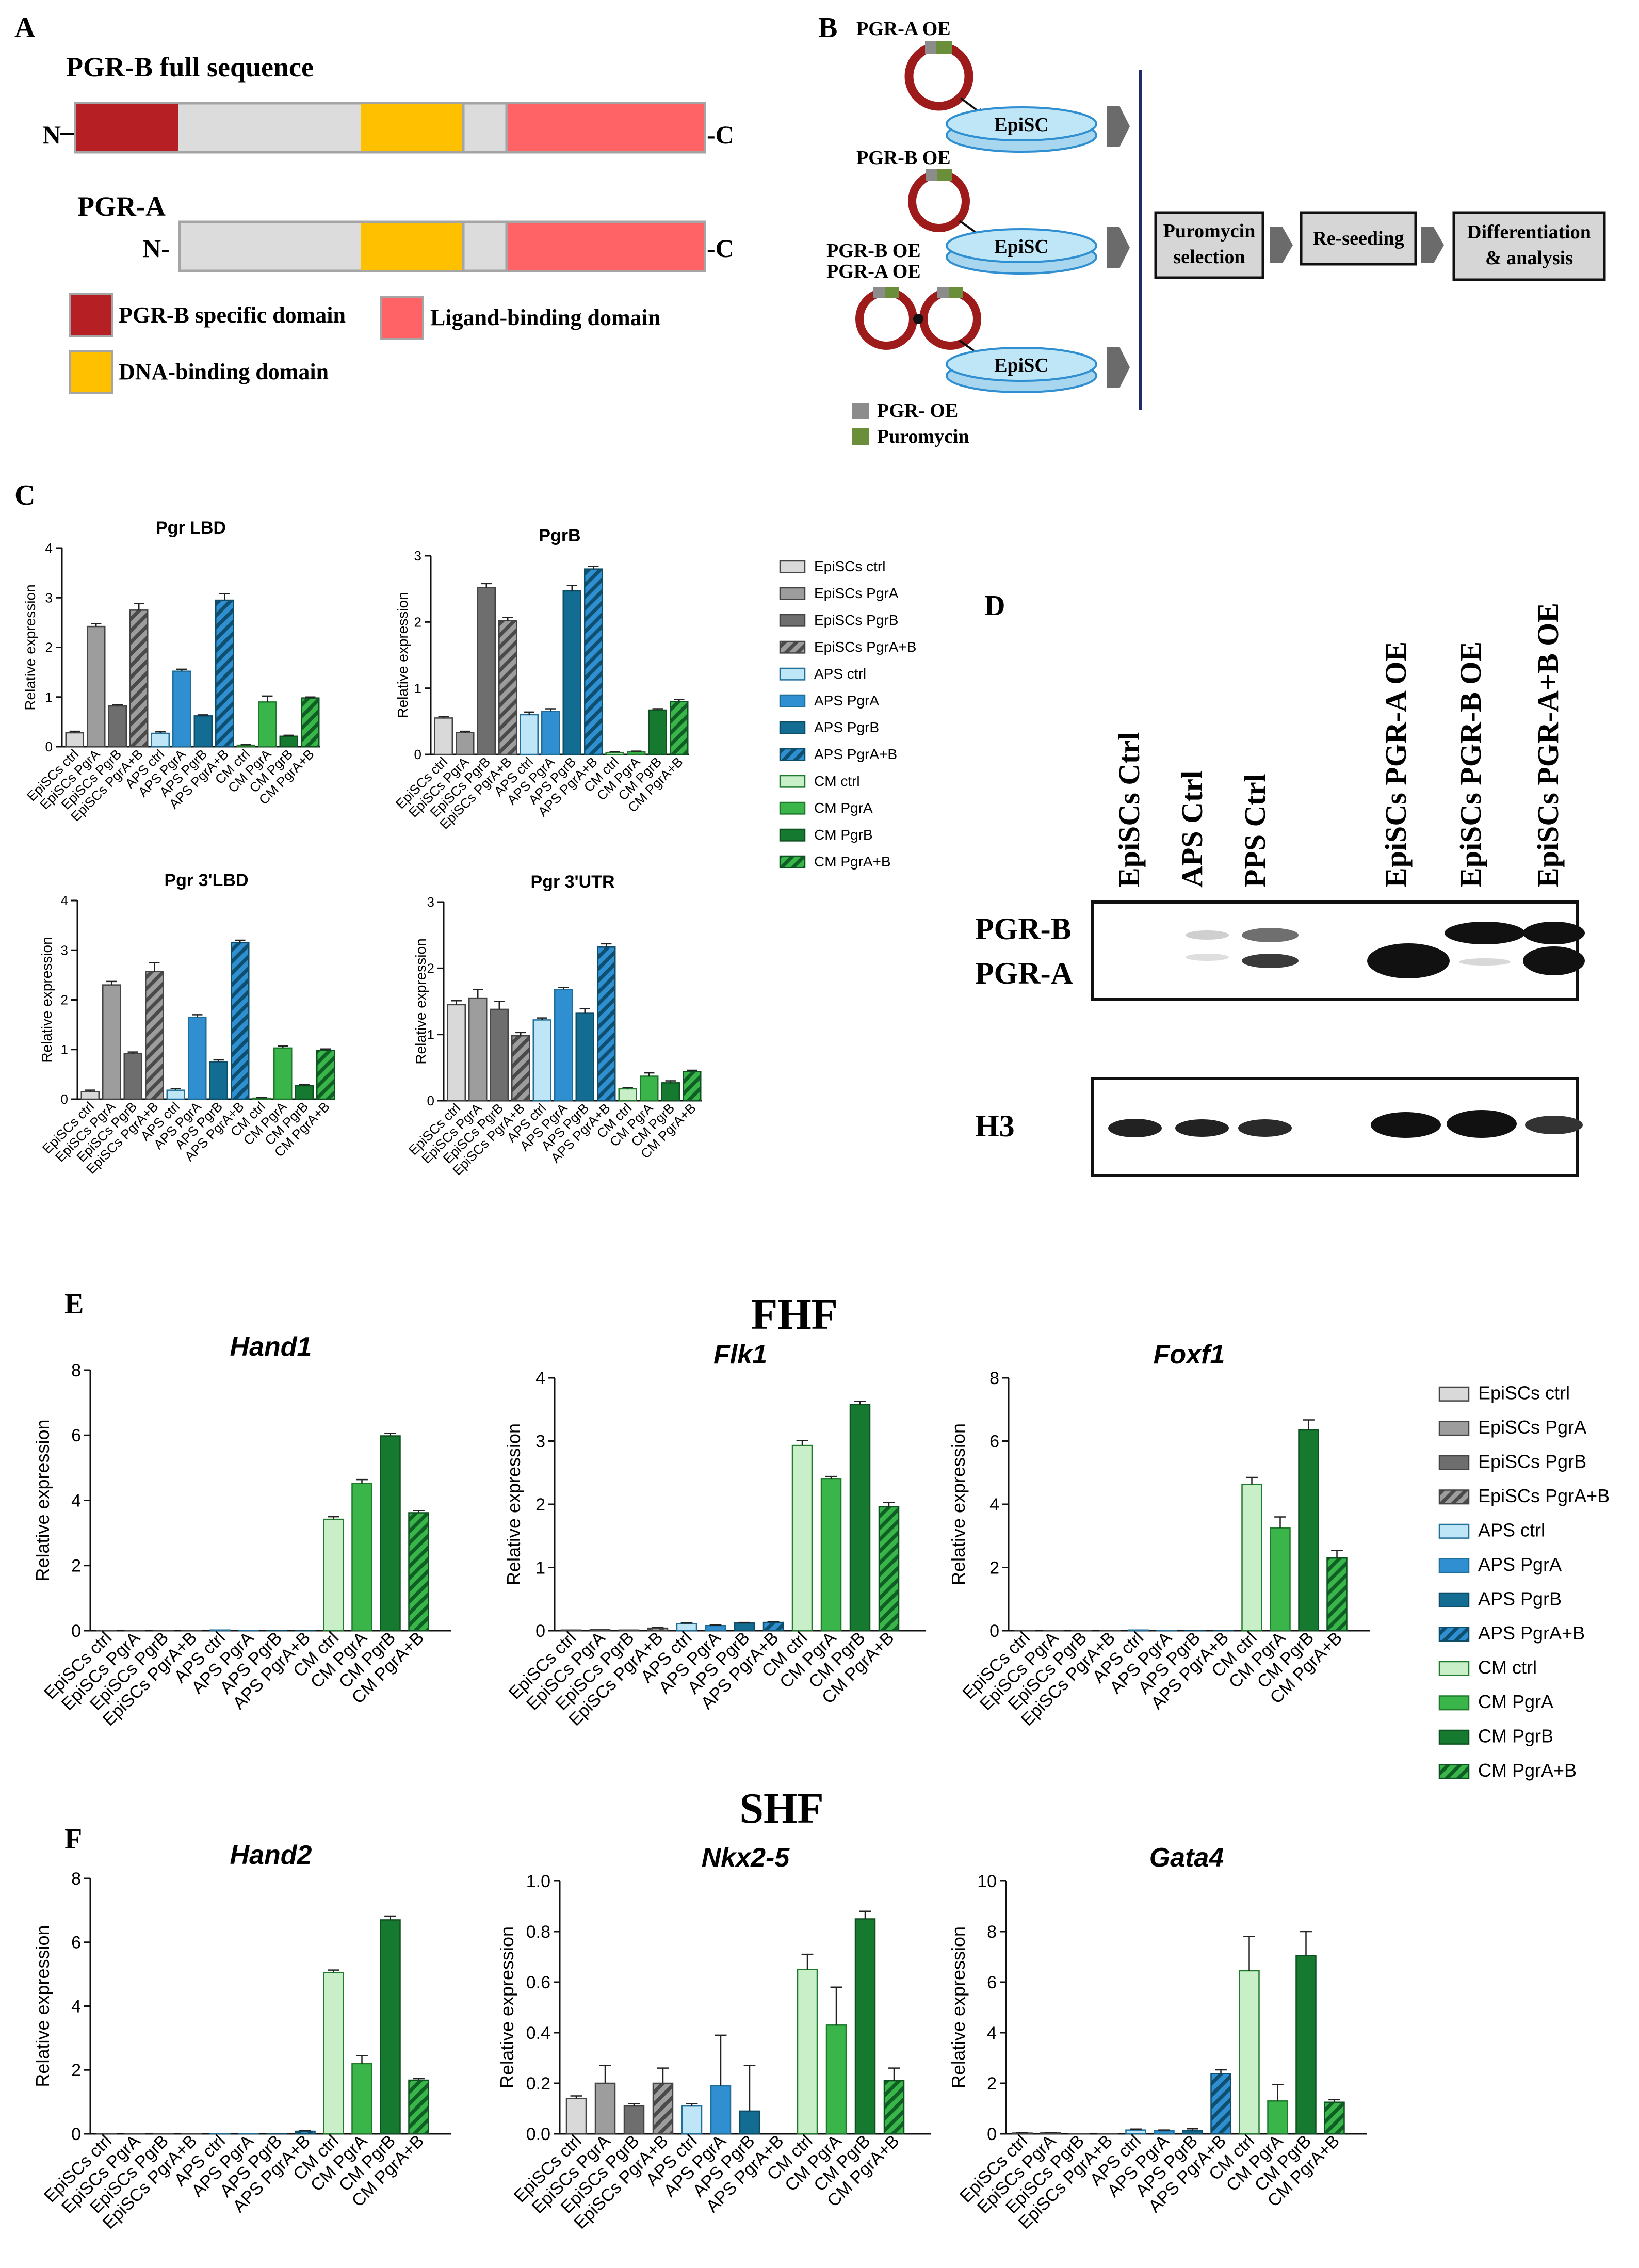  I want to click on pgr-b-c-terminus: -C, so click(720, 134).